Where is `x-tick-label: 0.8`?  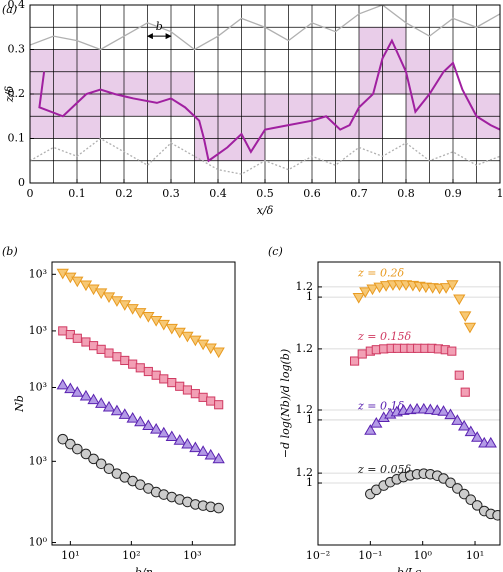 x-tick-label: 0.8 is located at coordinates (406, 193).